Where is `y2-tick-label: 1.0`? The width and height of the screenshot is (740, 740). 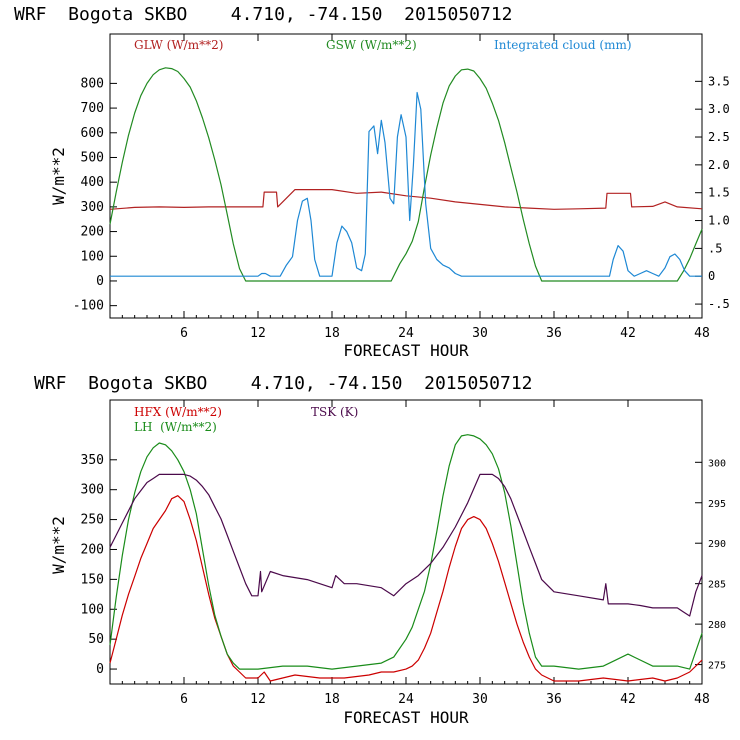 y2-tick-label: 1.0 is located at coordinates (719, 221).